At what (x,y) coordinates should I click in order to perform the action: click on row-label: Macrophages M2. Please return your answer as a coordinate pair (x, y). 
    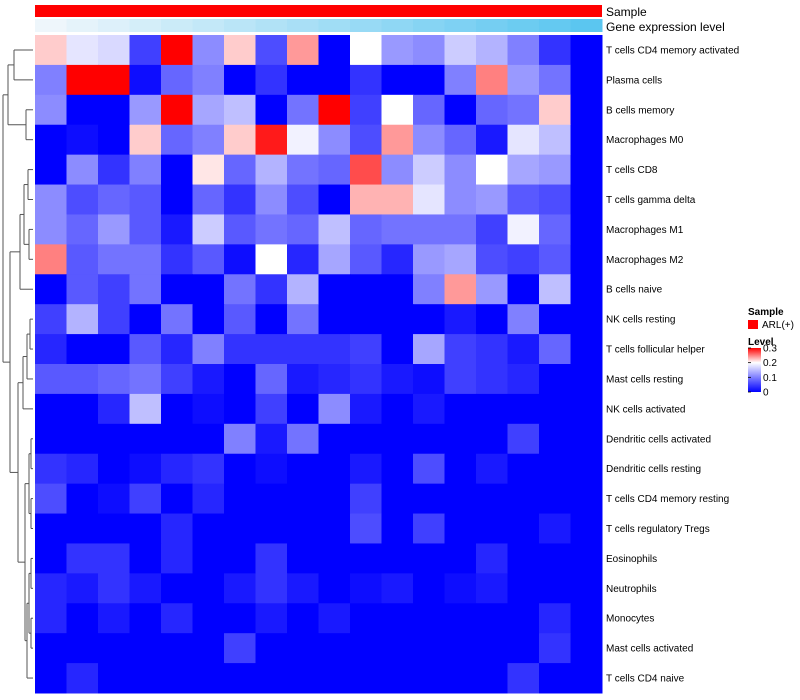
    Looking at the image, I should click on (645, 260).